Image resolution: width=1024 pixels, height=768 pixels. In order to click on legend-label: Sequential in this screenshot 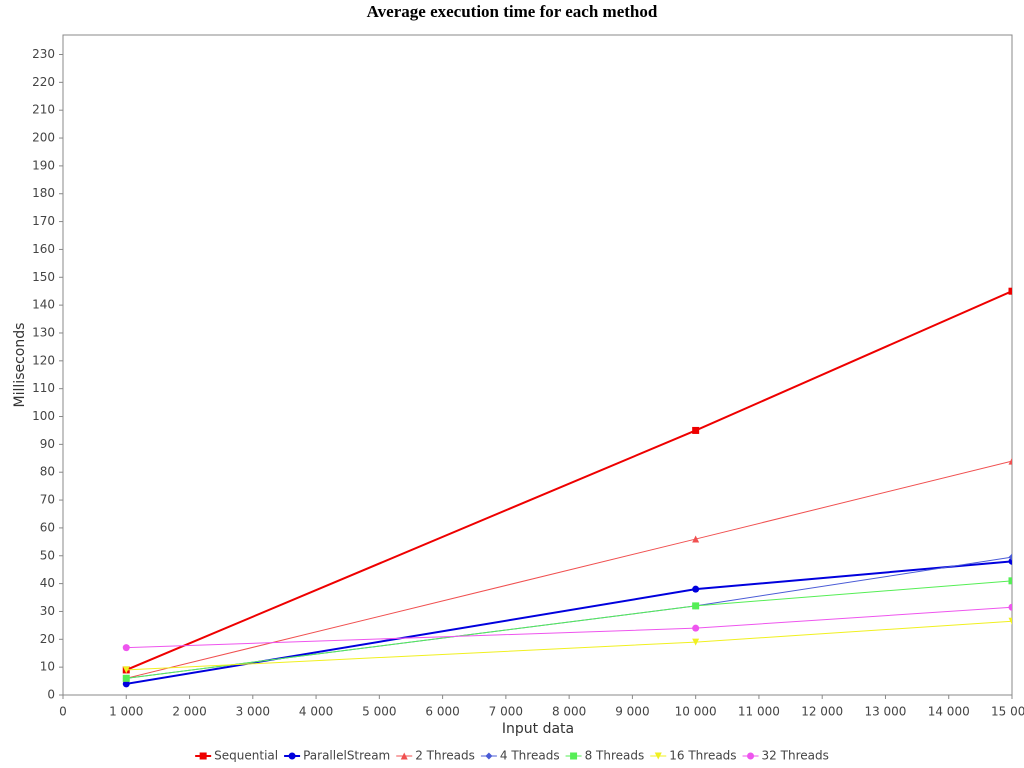, I will do `click(246, 756)`.